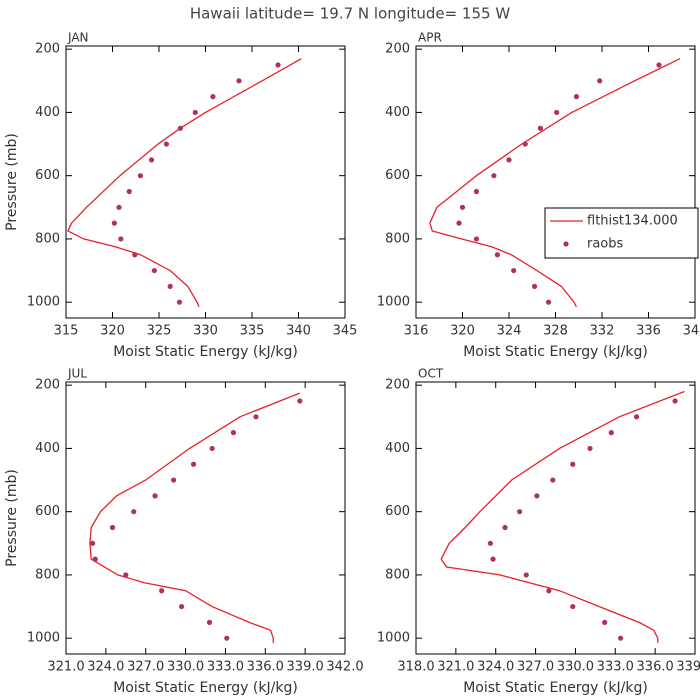  I want to click on x-tick-label: 330, so click(205, 331).